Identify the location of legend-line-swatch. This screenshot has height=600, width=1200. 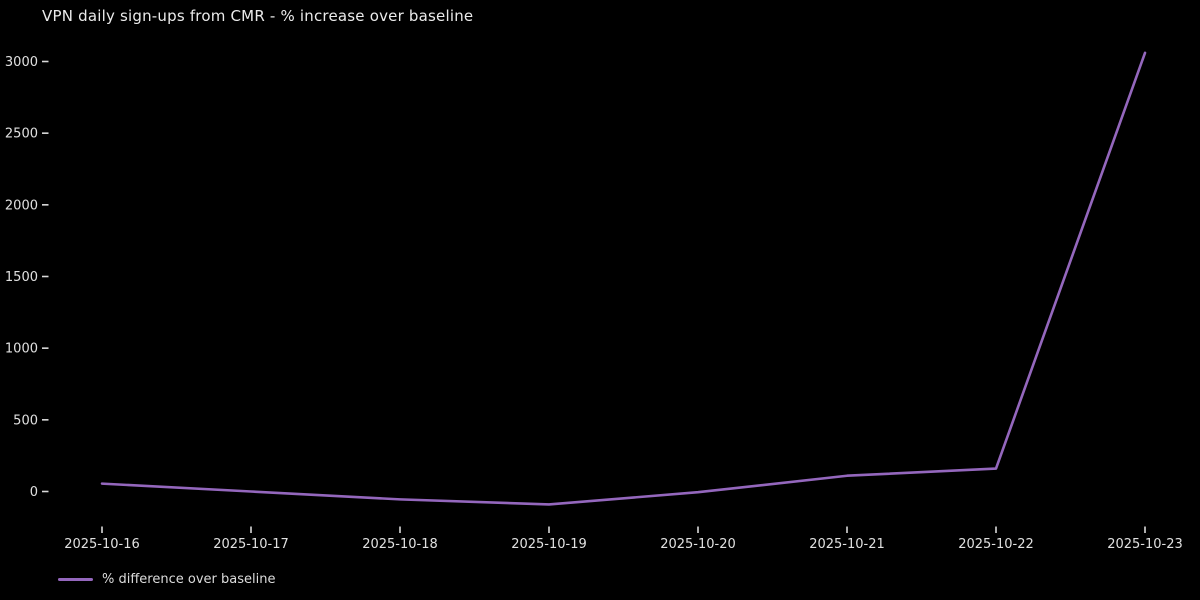
(75, 579).